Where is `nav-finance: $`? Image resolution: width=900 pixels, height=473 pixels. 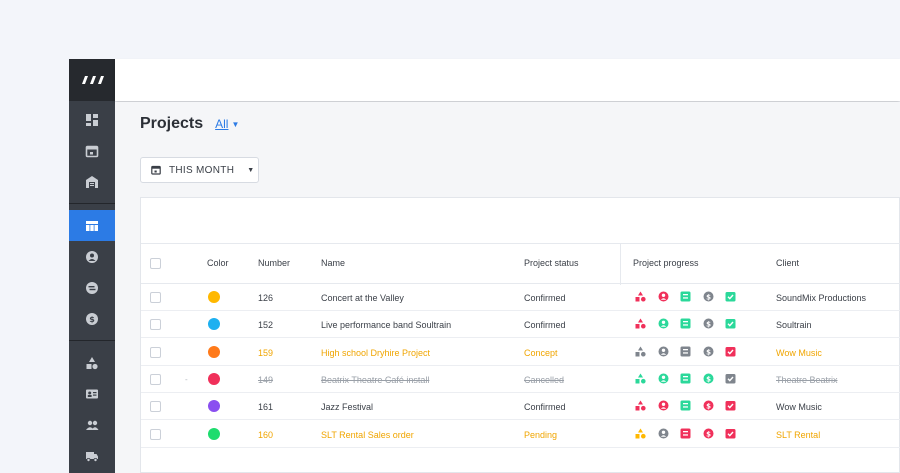
nav-finance: $ is located at coordinates (92, 318).